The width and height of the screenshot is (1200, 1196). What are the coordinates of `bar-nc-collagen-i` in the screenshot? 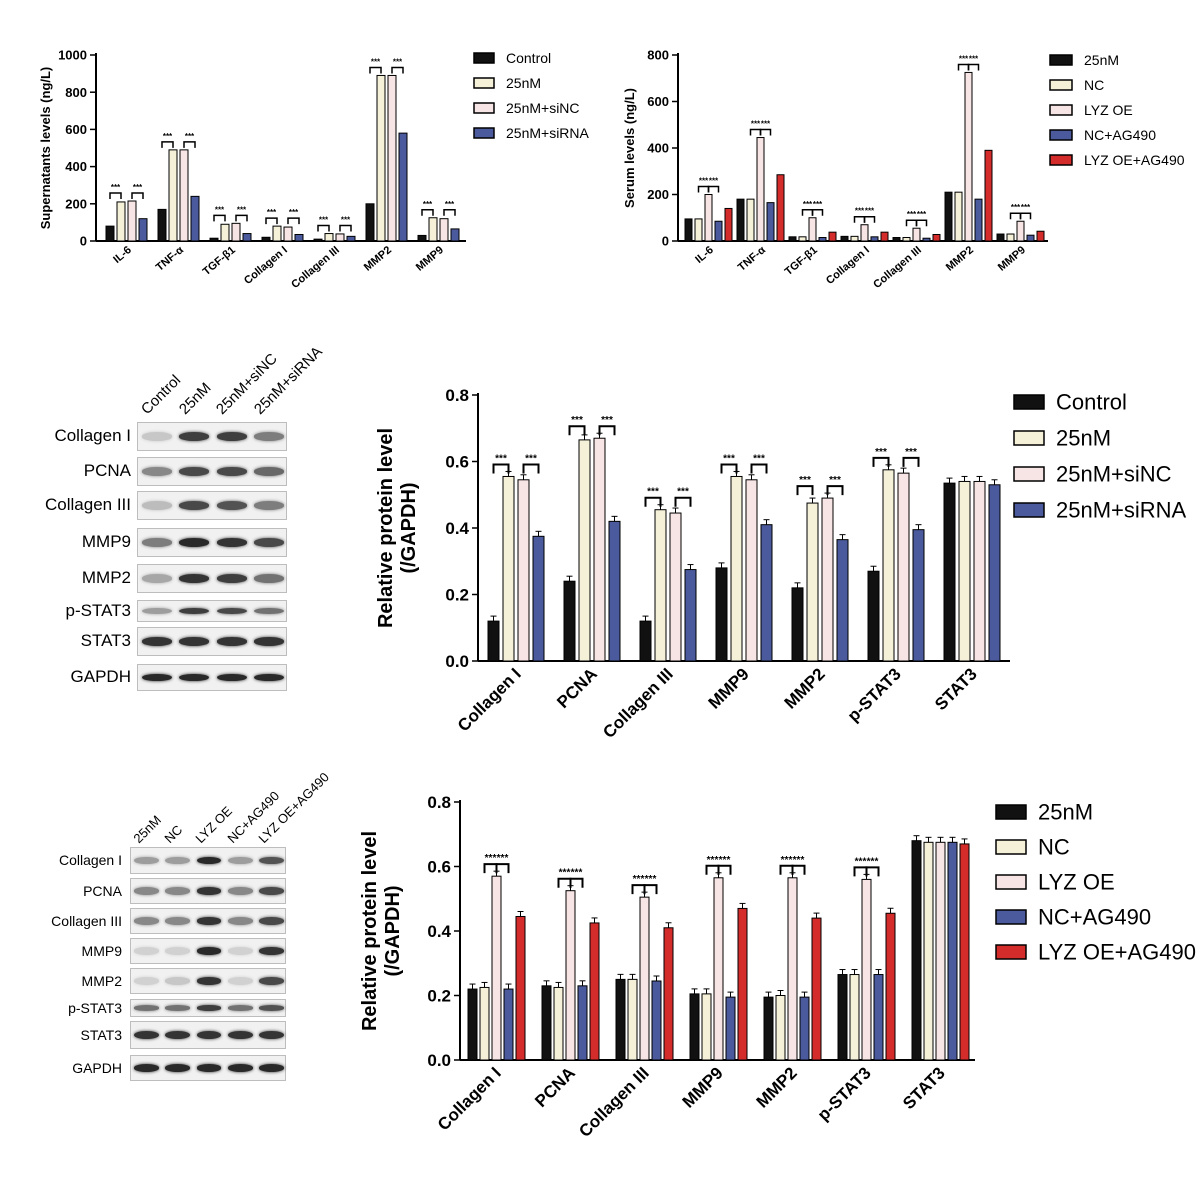 It's located at (854, 238).